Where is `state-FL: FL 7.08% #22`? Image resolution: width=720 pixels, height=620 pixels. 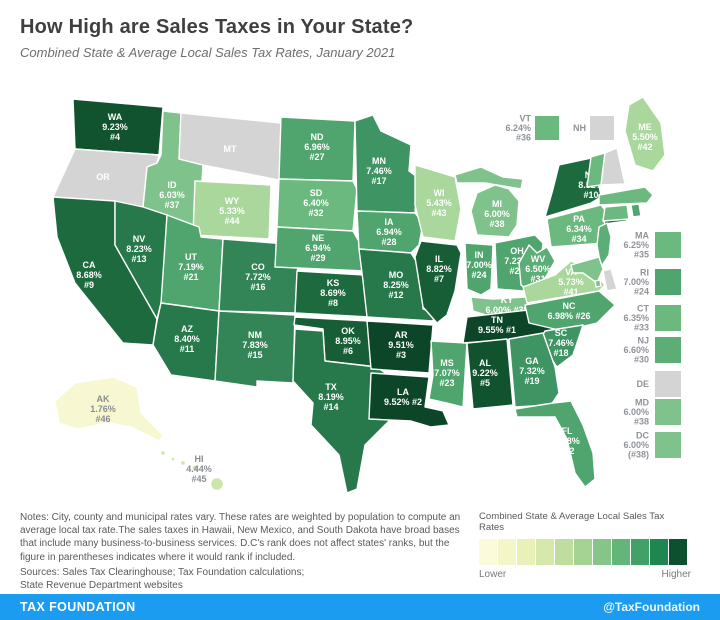
state-FL: FL 7.08% #22 is located at coordinates (555, 444).